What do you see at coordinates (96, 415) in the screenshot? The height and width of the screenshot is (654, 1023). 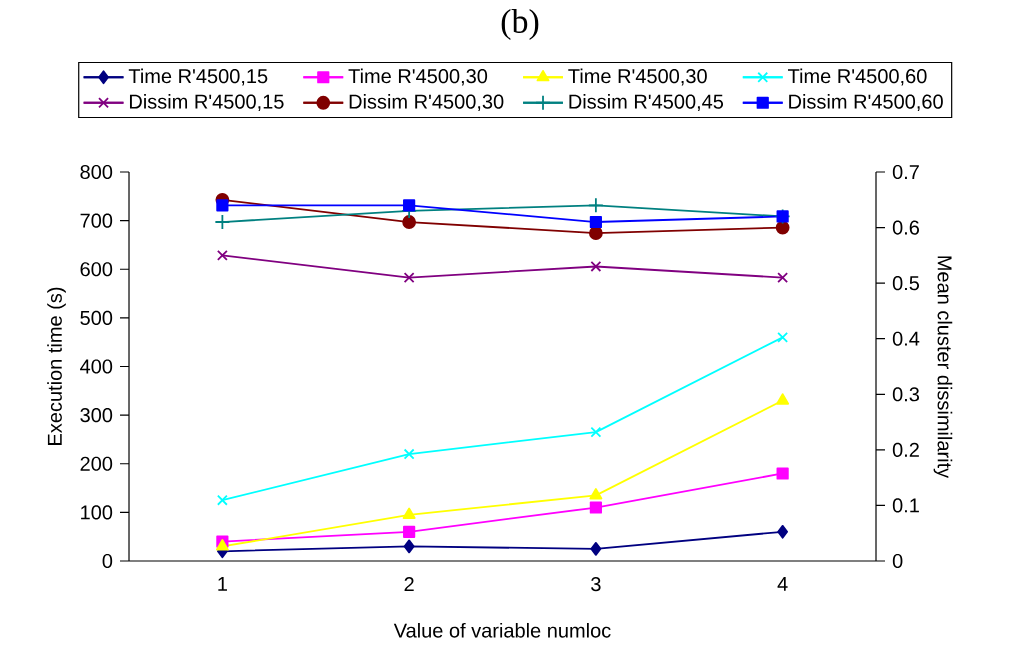 I see `y-tick-label: 300` at bounding box center [96, 415].